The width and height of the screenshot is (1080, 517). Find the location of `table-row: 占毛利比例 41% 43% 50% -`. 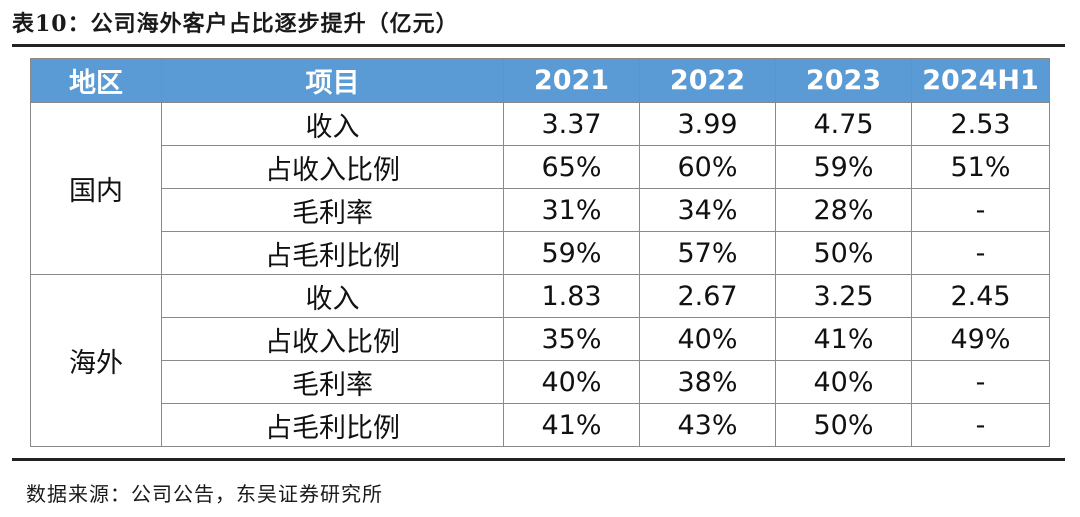

table-row: 占毛利比例 41% 43% 50% - is located at coordinates (540, 425).